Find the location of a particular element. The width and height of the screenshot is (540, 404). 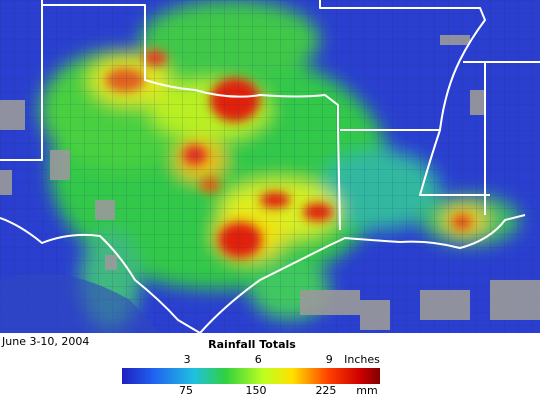

color-scale is located at coordinates (251, 376).